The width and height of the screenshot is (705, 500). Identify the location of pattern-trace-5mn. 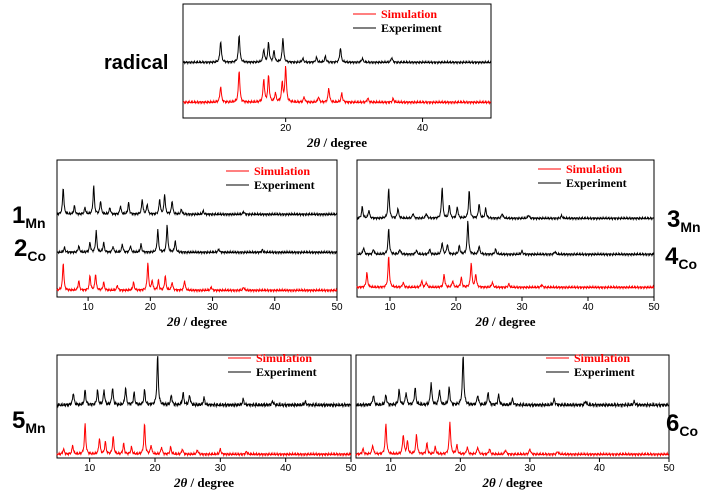
(204, 382).